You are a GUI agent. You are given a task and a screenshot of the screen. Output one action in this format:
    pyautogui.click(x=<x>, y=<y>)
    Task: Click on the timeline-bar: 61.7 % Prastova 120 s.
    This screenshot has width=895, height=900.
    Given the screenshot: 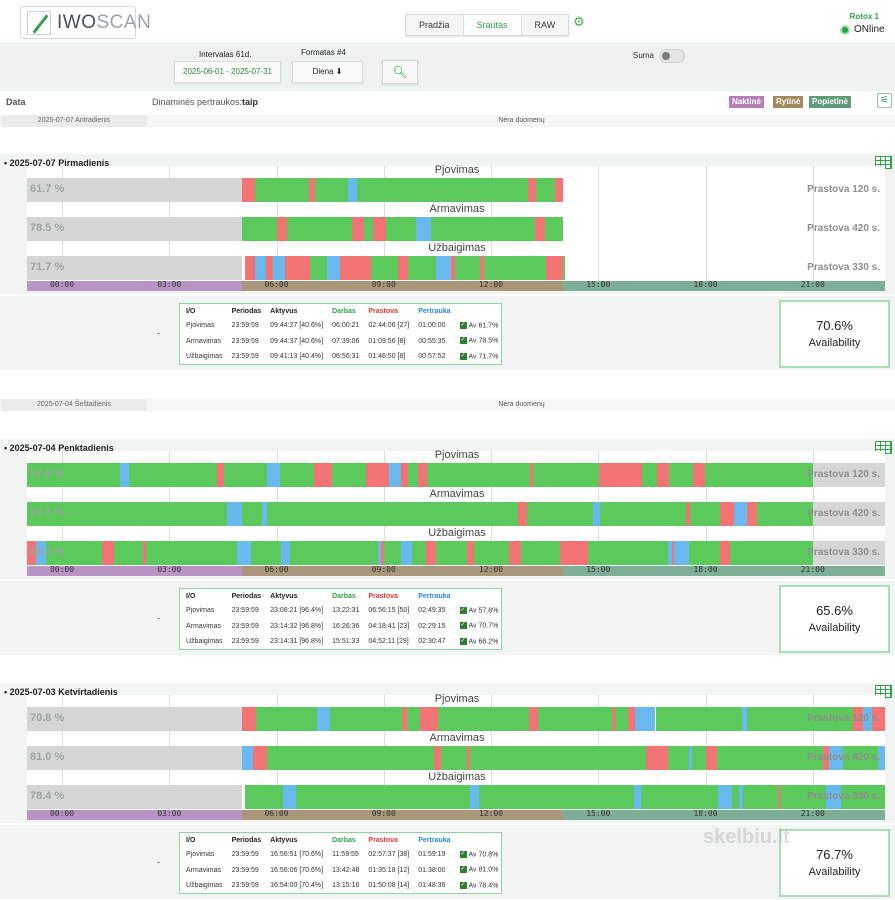 What is the action you would take?
    pyautogui.click(x=456, y=190)
    